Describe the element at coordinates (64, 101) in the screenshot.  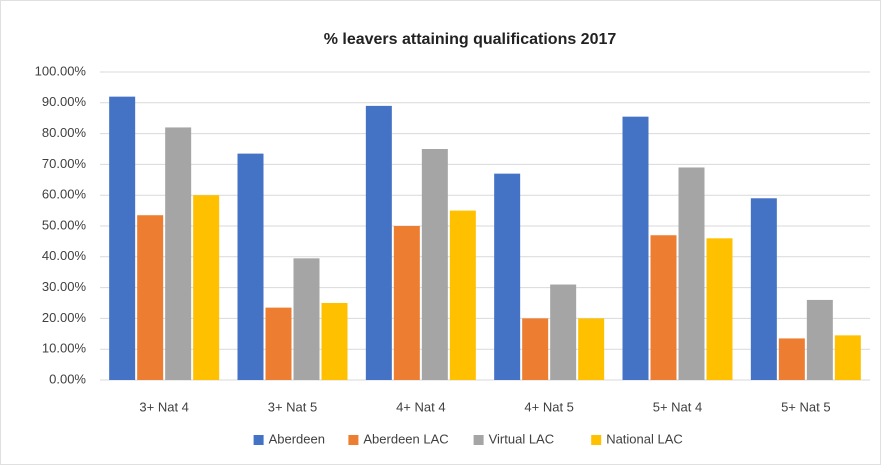
I see `y-tick-label: 90.00%` at that location.